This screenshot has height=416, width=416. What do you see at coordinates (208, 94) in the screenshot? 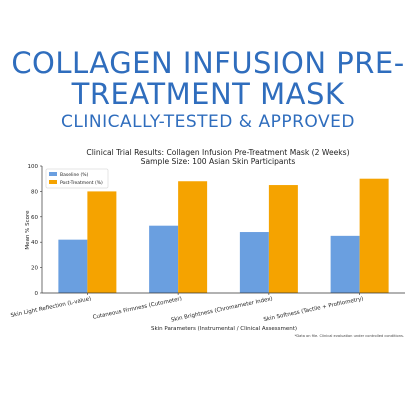
I see `headline-line-2: TREATMENT MASK` at bounding box center [208, 94].